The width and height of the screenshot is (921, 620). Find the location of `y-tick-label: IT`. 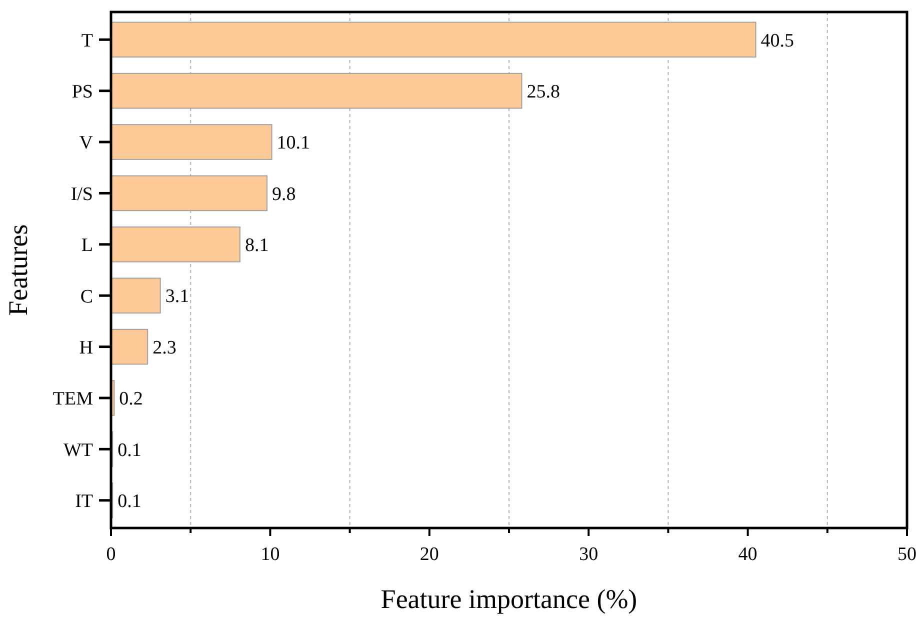

y-tick-label: IT is located at coordinates (84, 501).